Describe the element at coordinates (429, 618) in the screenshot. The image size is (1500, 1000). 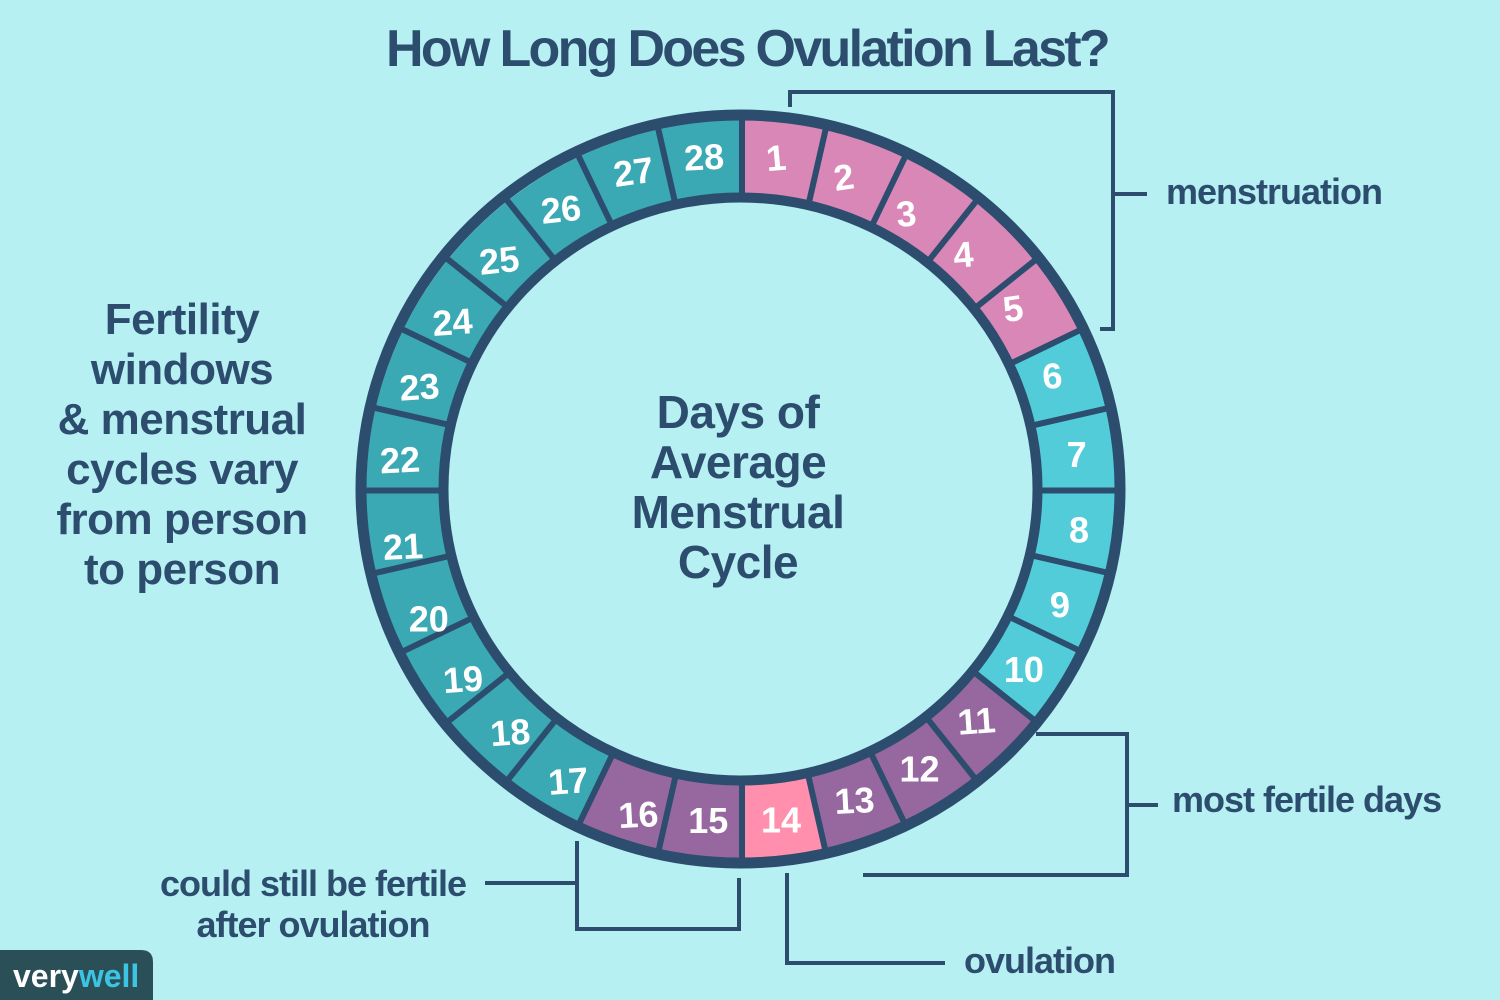
I see `svg-text: 20` at that location.